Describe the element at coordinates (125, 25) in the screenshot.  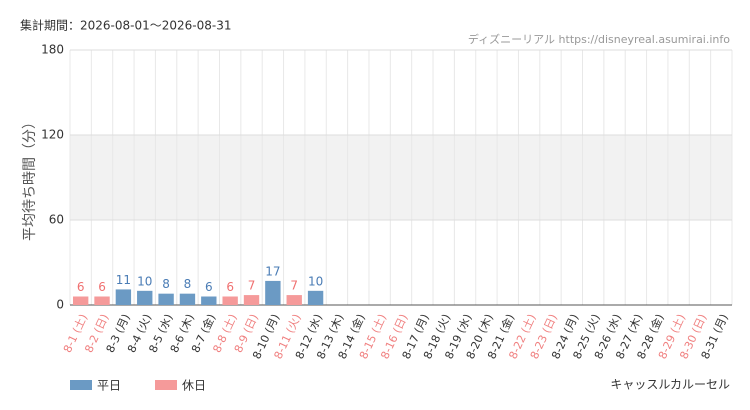
I see `period: 集計期間：2026-08-01～2026-08-31` at that location.